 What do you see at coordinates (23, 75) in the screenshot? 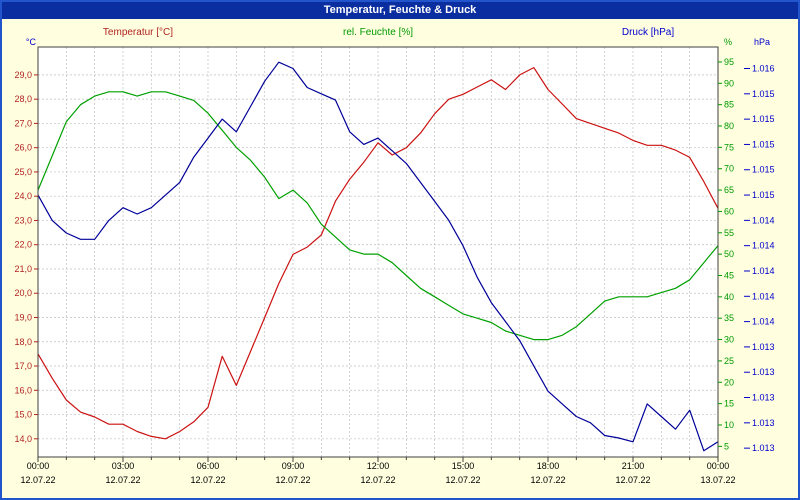
I see `temp-axis-label: 29,0` at bounding box center [23, 75].